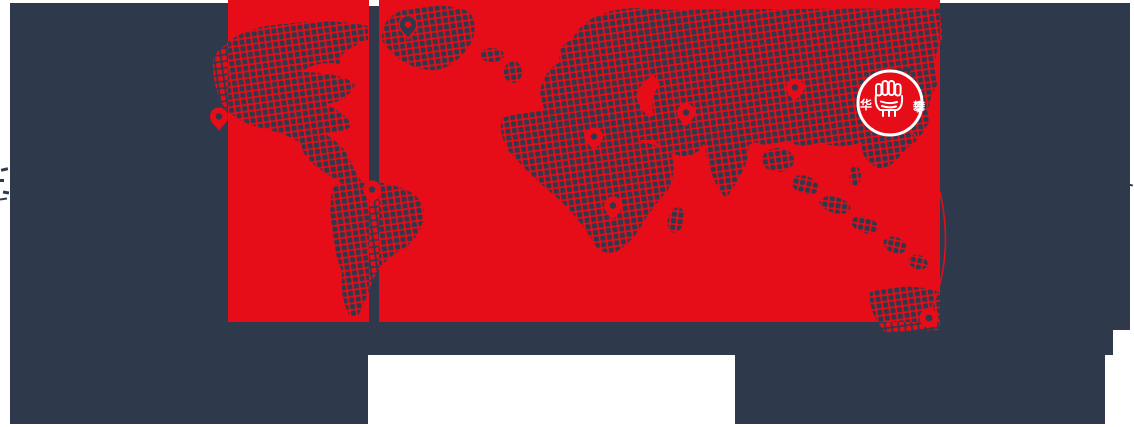  What do you see at coordinates (219, 119) in the screenshot?
I see `pin-north-america-west` at bounding box center [219, 119].